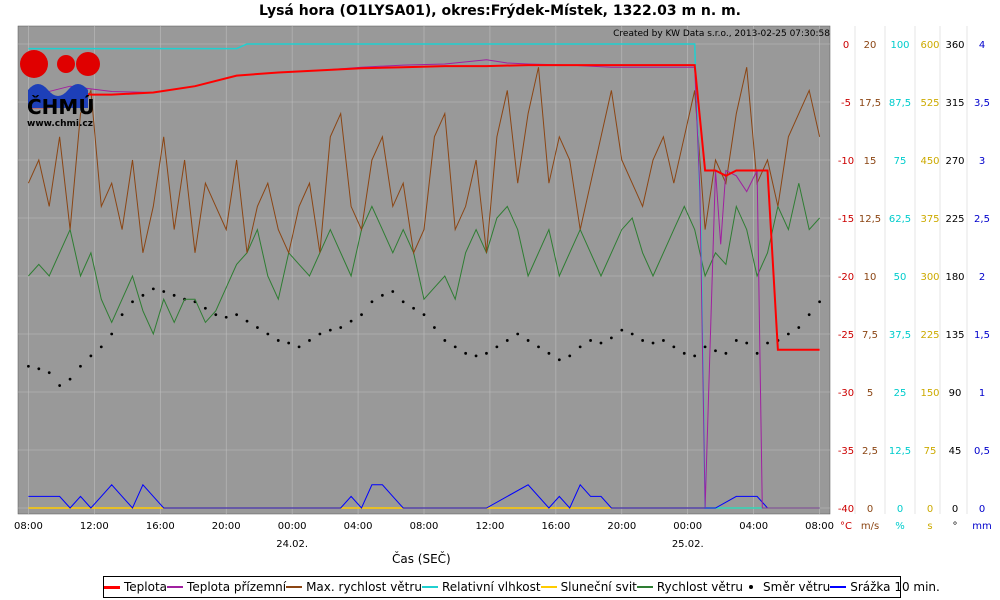 Image resolution: width=1000 pixels, height=600 pixels. I want to click on y-tick-label: 225, so click(929, 335).